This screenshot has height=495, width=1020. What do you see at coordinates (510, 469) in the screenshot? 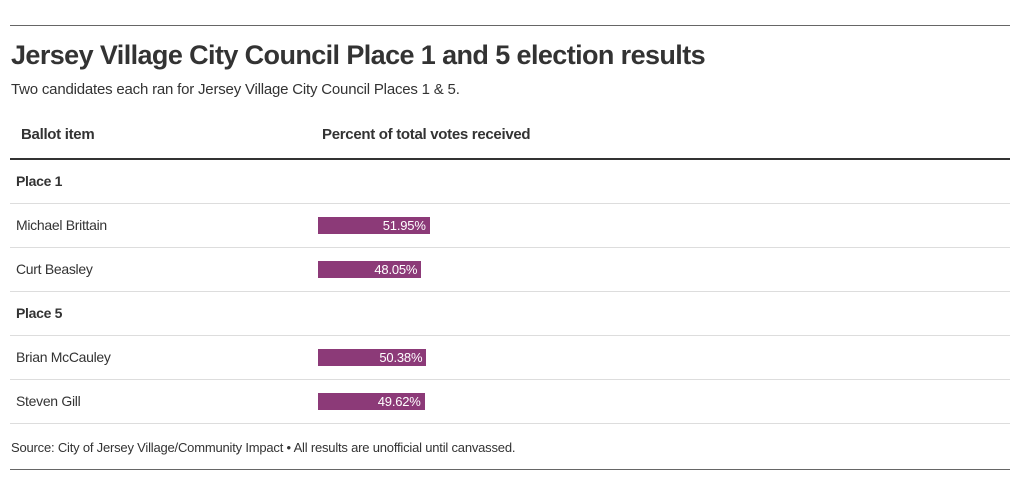
I see `bottom-rule` at bounding box center [510, 469].